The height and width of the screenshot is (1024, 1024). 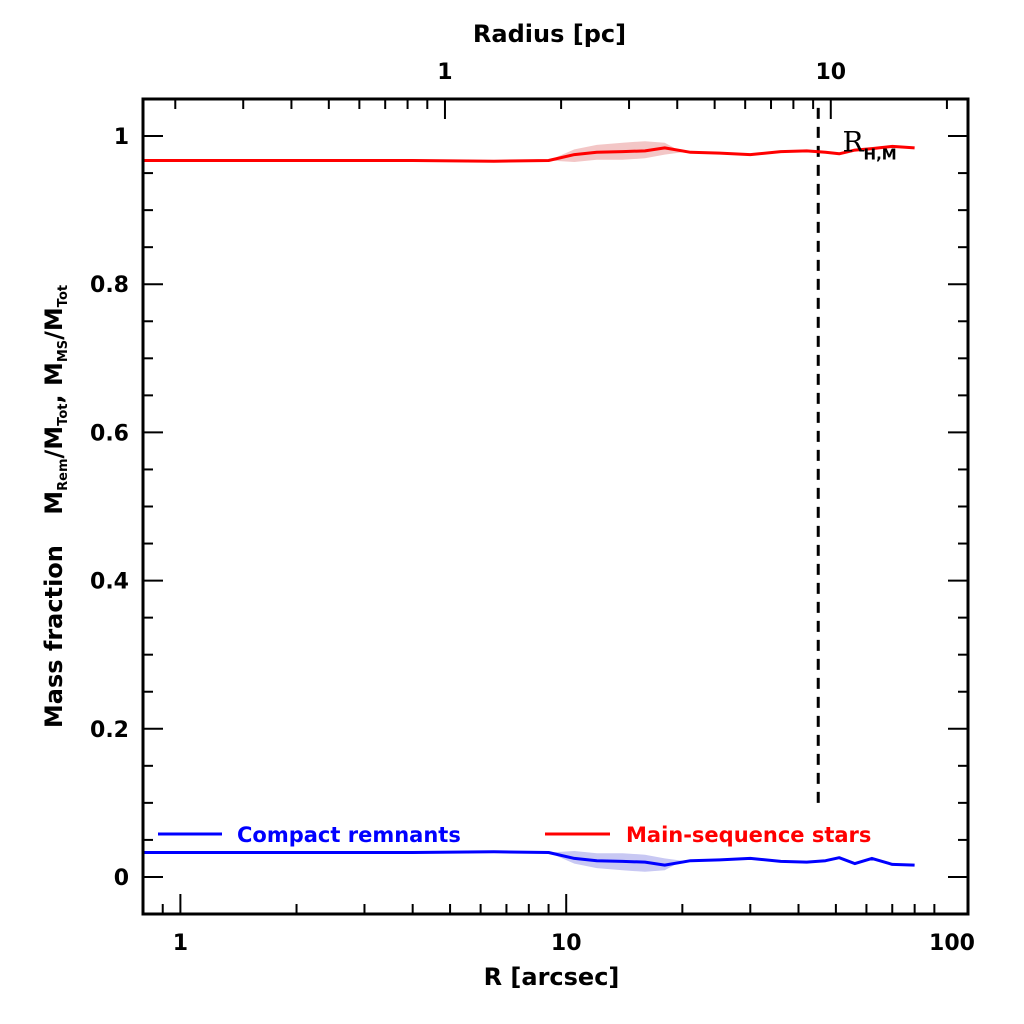 I want to click on x-tick-label: 10, so click(x=566, y=943).